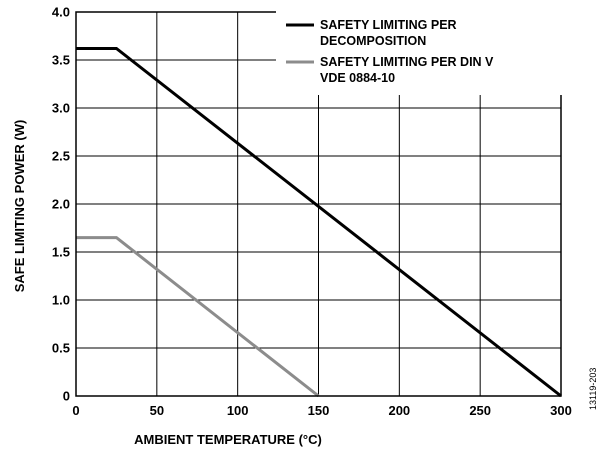  Describe the element at coordinates (61, 300) in the screenshot. I see `y-tick-label-2: 1.0` at that location.